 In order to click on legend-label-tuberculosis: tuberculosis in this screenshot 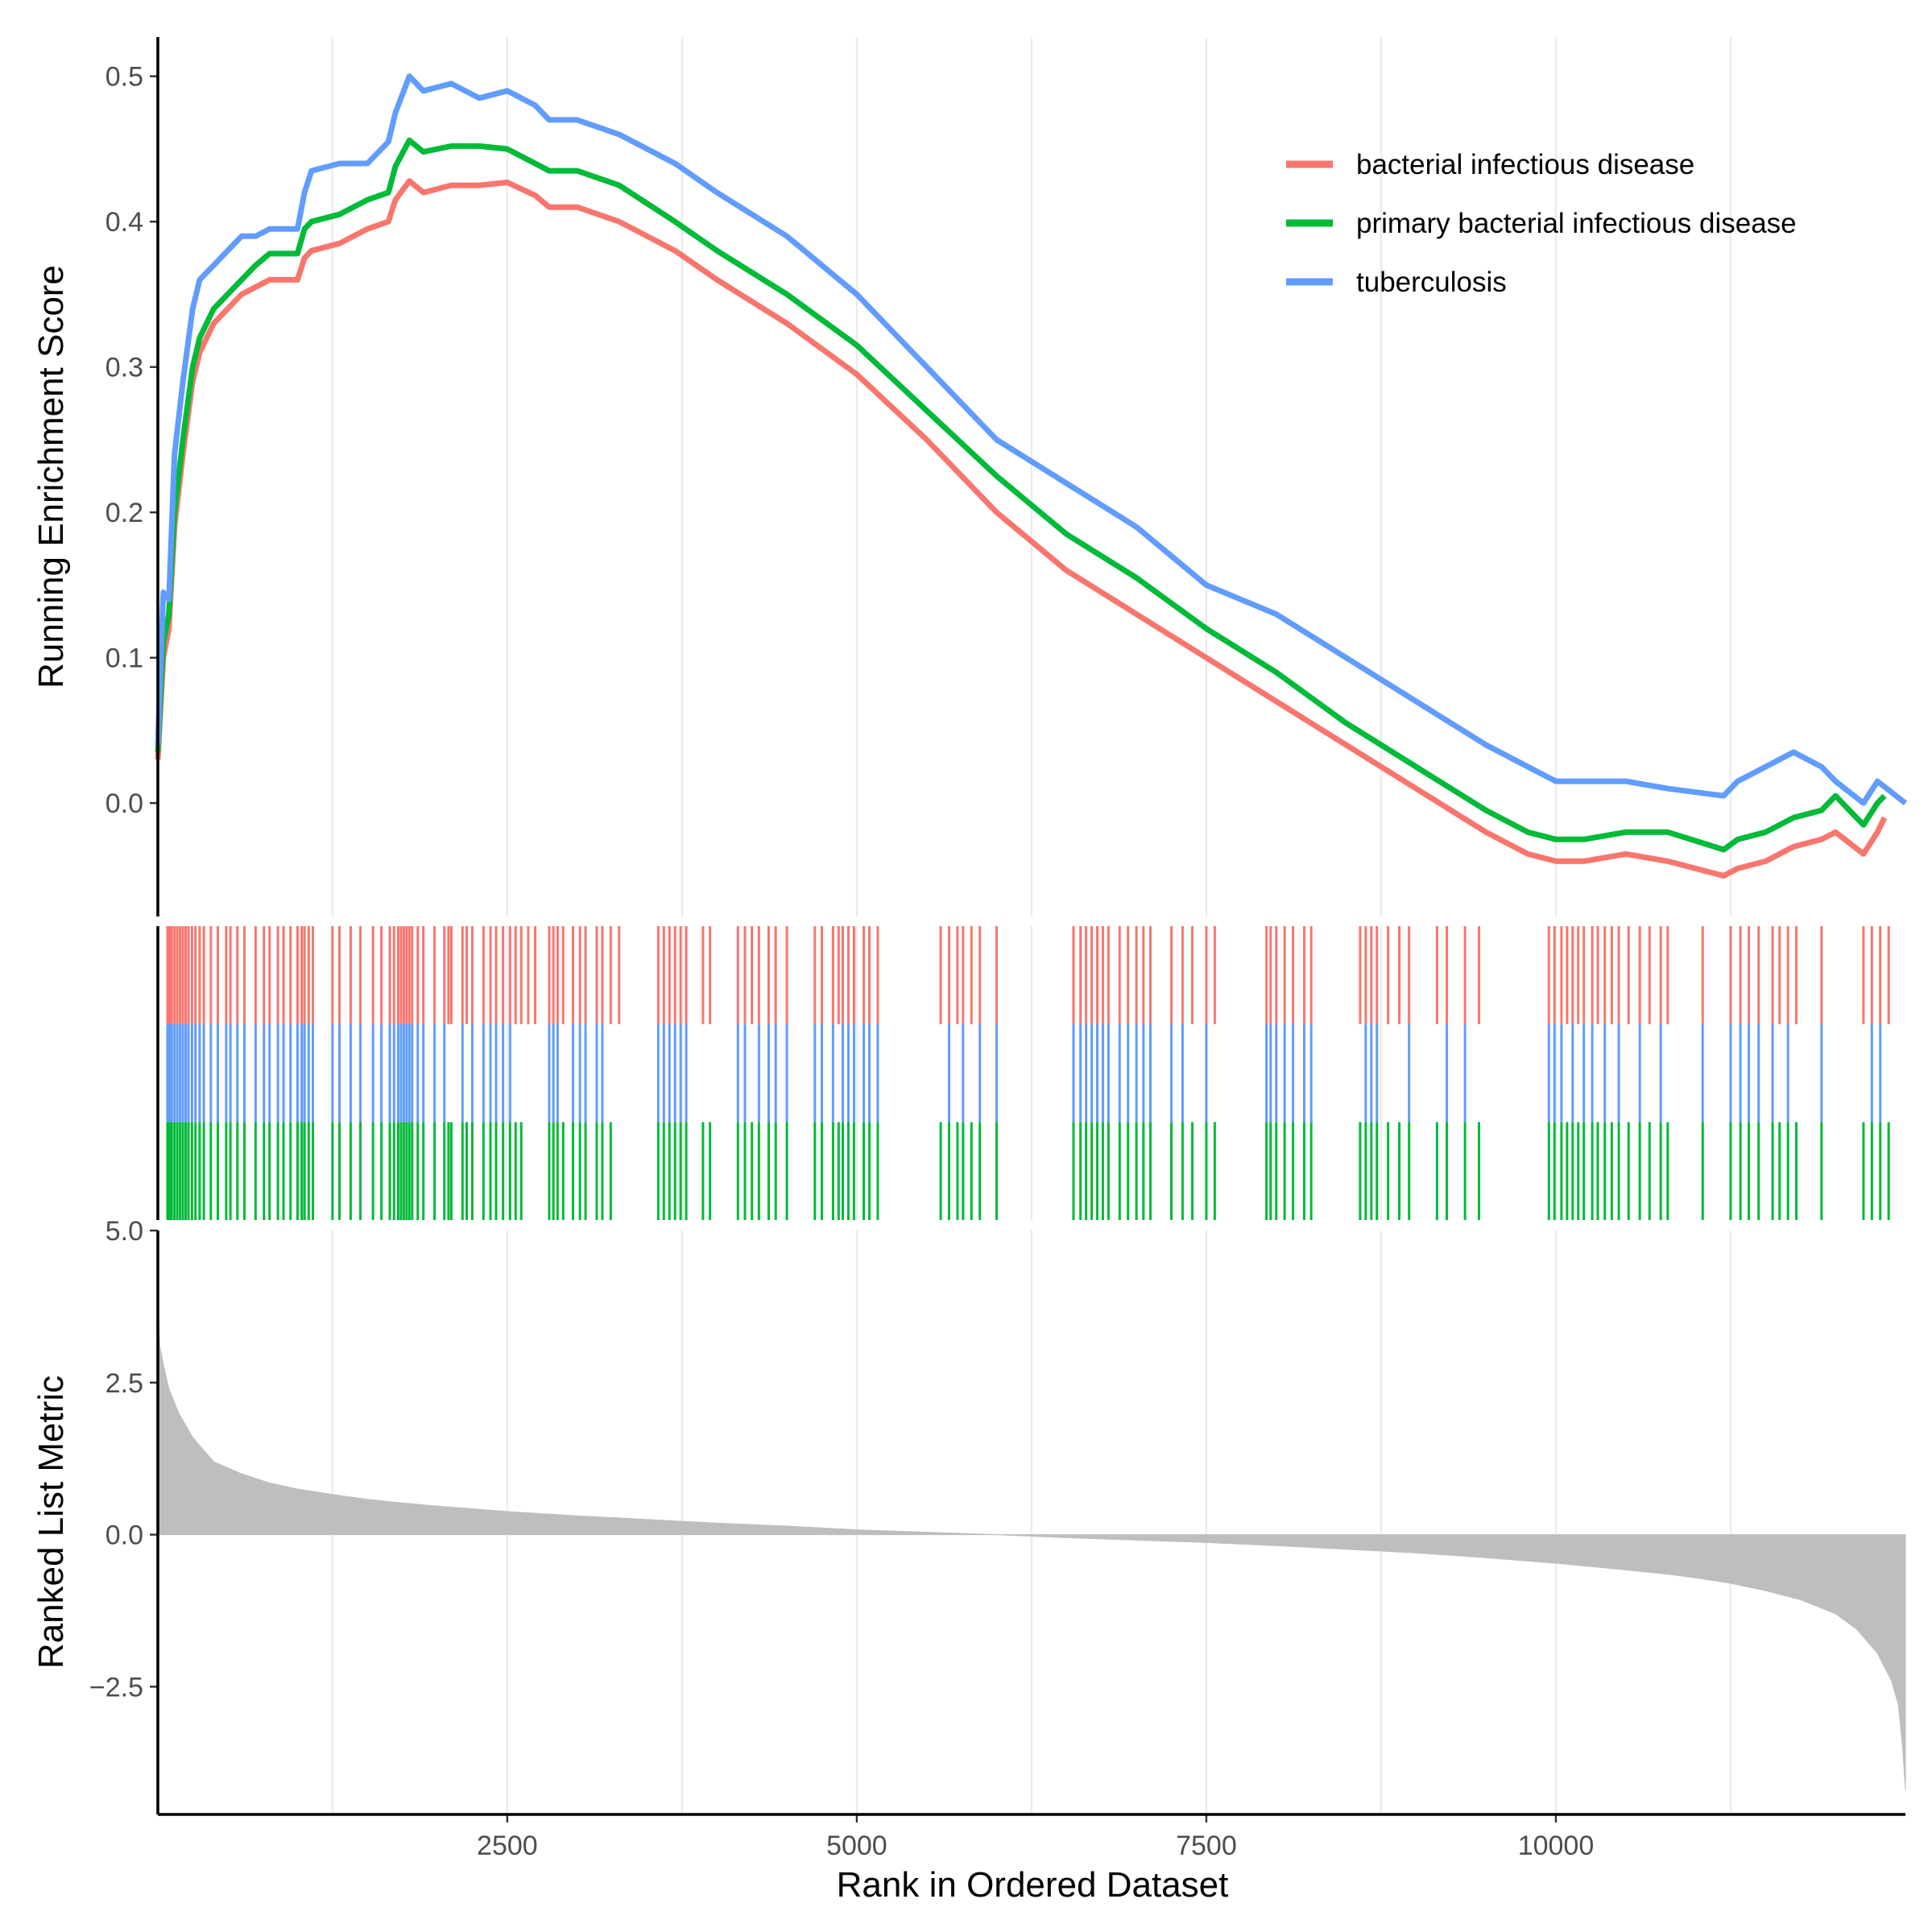, I will do `click(1432, 282)`.